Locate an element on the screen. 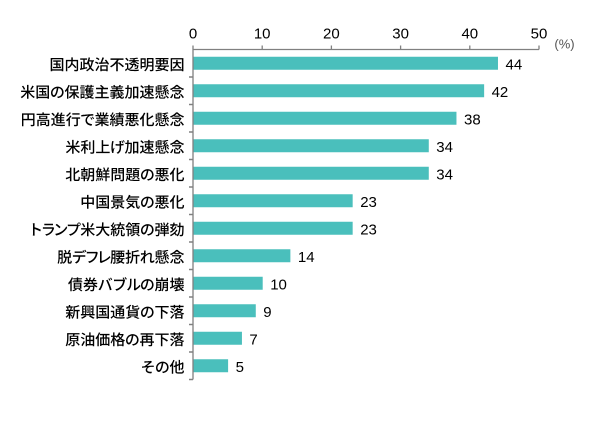  svg-text: 44 is located at coordinates (514, 64).